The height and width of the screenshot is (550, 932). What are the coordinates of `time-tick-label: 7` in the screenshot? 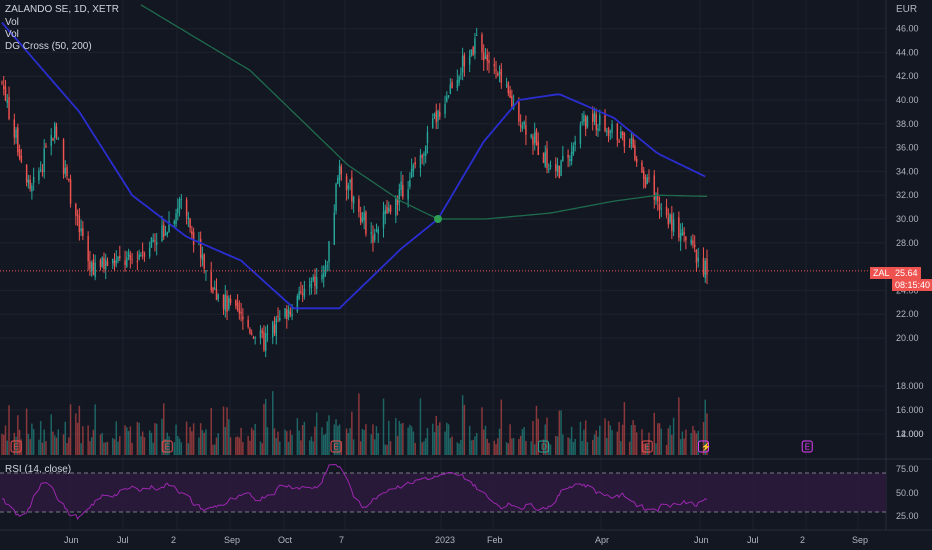 It's located at (341, 540).